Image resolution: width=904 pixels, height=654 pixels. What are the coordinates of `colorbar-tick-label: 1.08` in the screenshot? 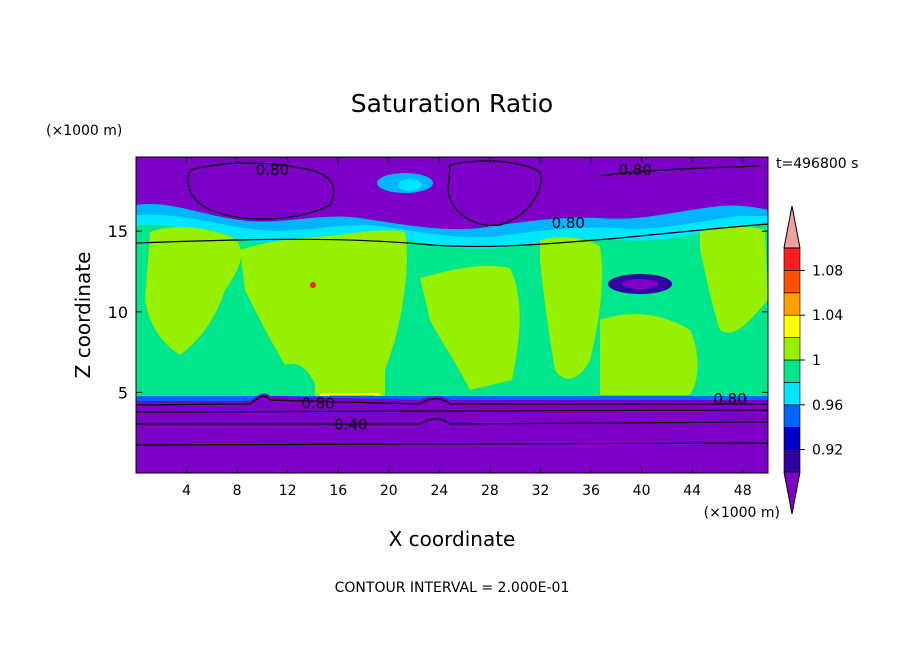 It's located at (827, 271).